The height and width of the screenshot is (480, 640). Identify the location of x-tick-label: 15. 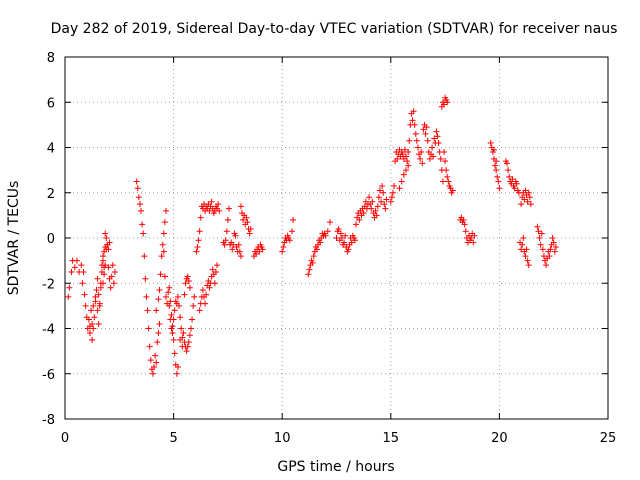
(391, 438).